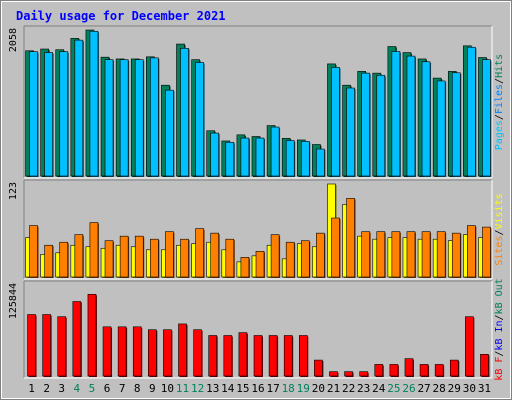 Image resolution: width=512 pixels, height=405 pixels. What do you see at coordinates (272, 388) in the screenshot?
I see `x-tick-label: 17` at bounding box center [272, 388].